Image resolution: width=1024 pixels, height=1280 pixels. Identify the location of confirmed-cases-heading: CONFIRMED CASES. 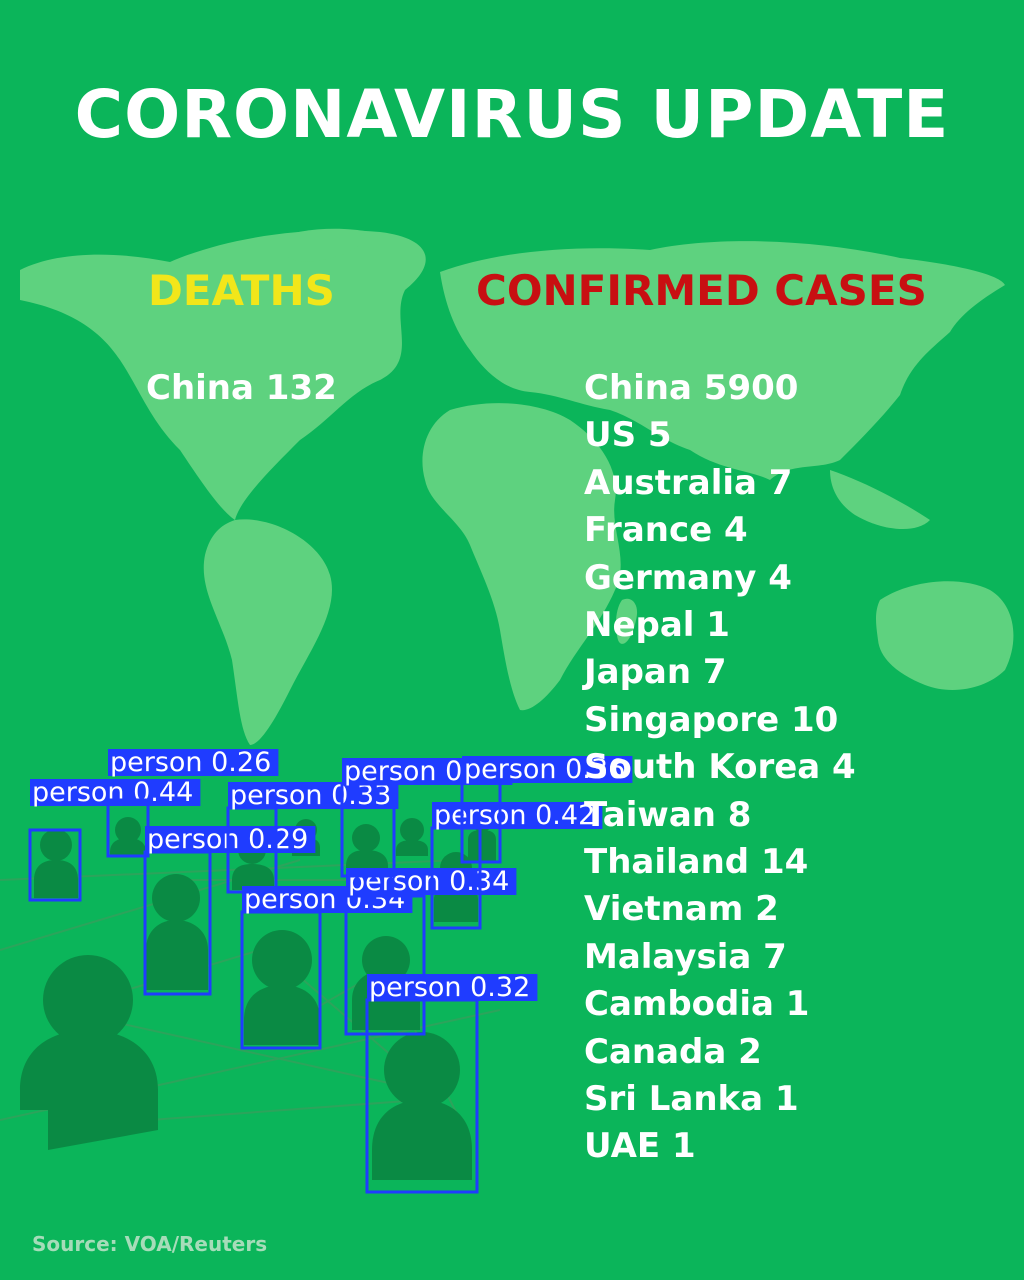
(701, 290).